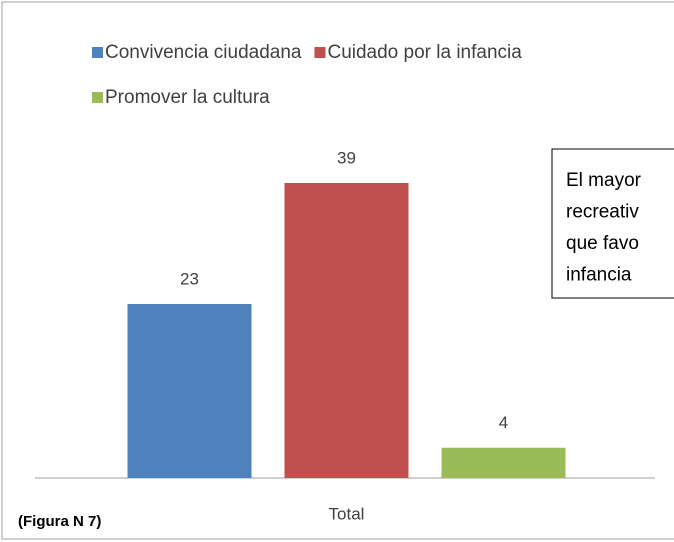 This screenshot has height=542, width=674. Describe the element at coordinates (612, 223) in the screenshot. I see `annotation-box` at that location.